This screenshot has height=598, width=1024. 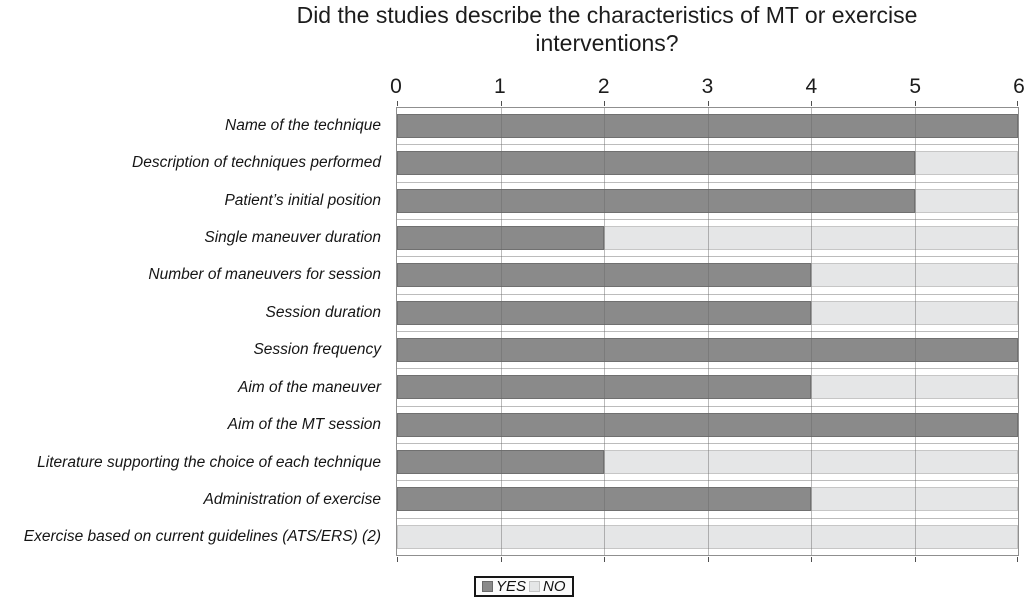 I want to click on category-label: Session frequency, so click(x=317, y=350).